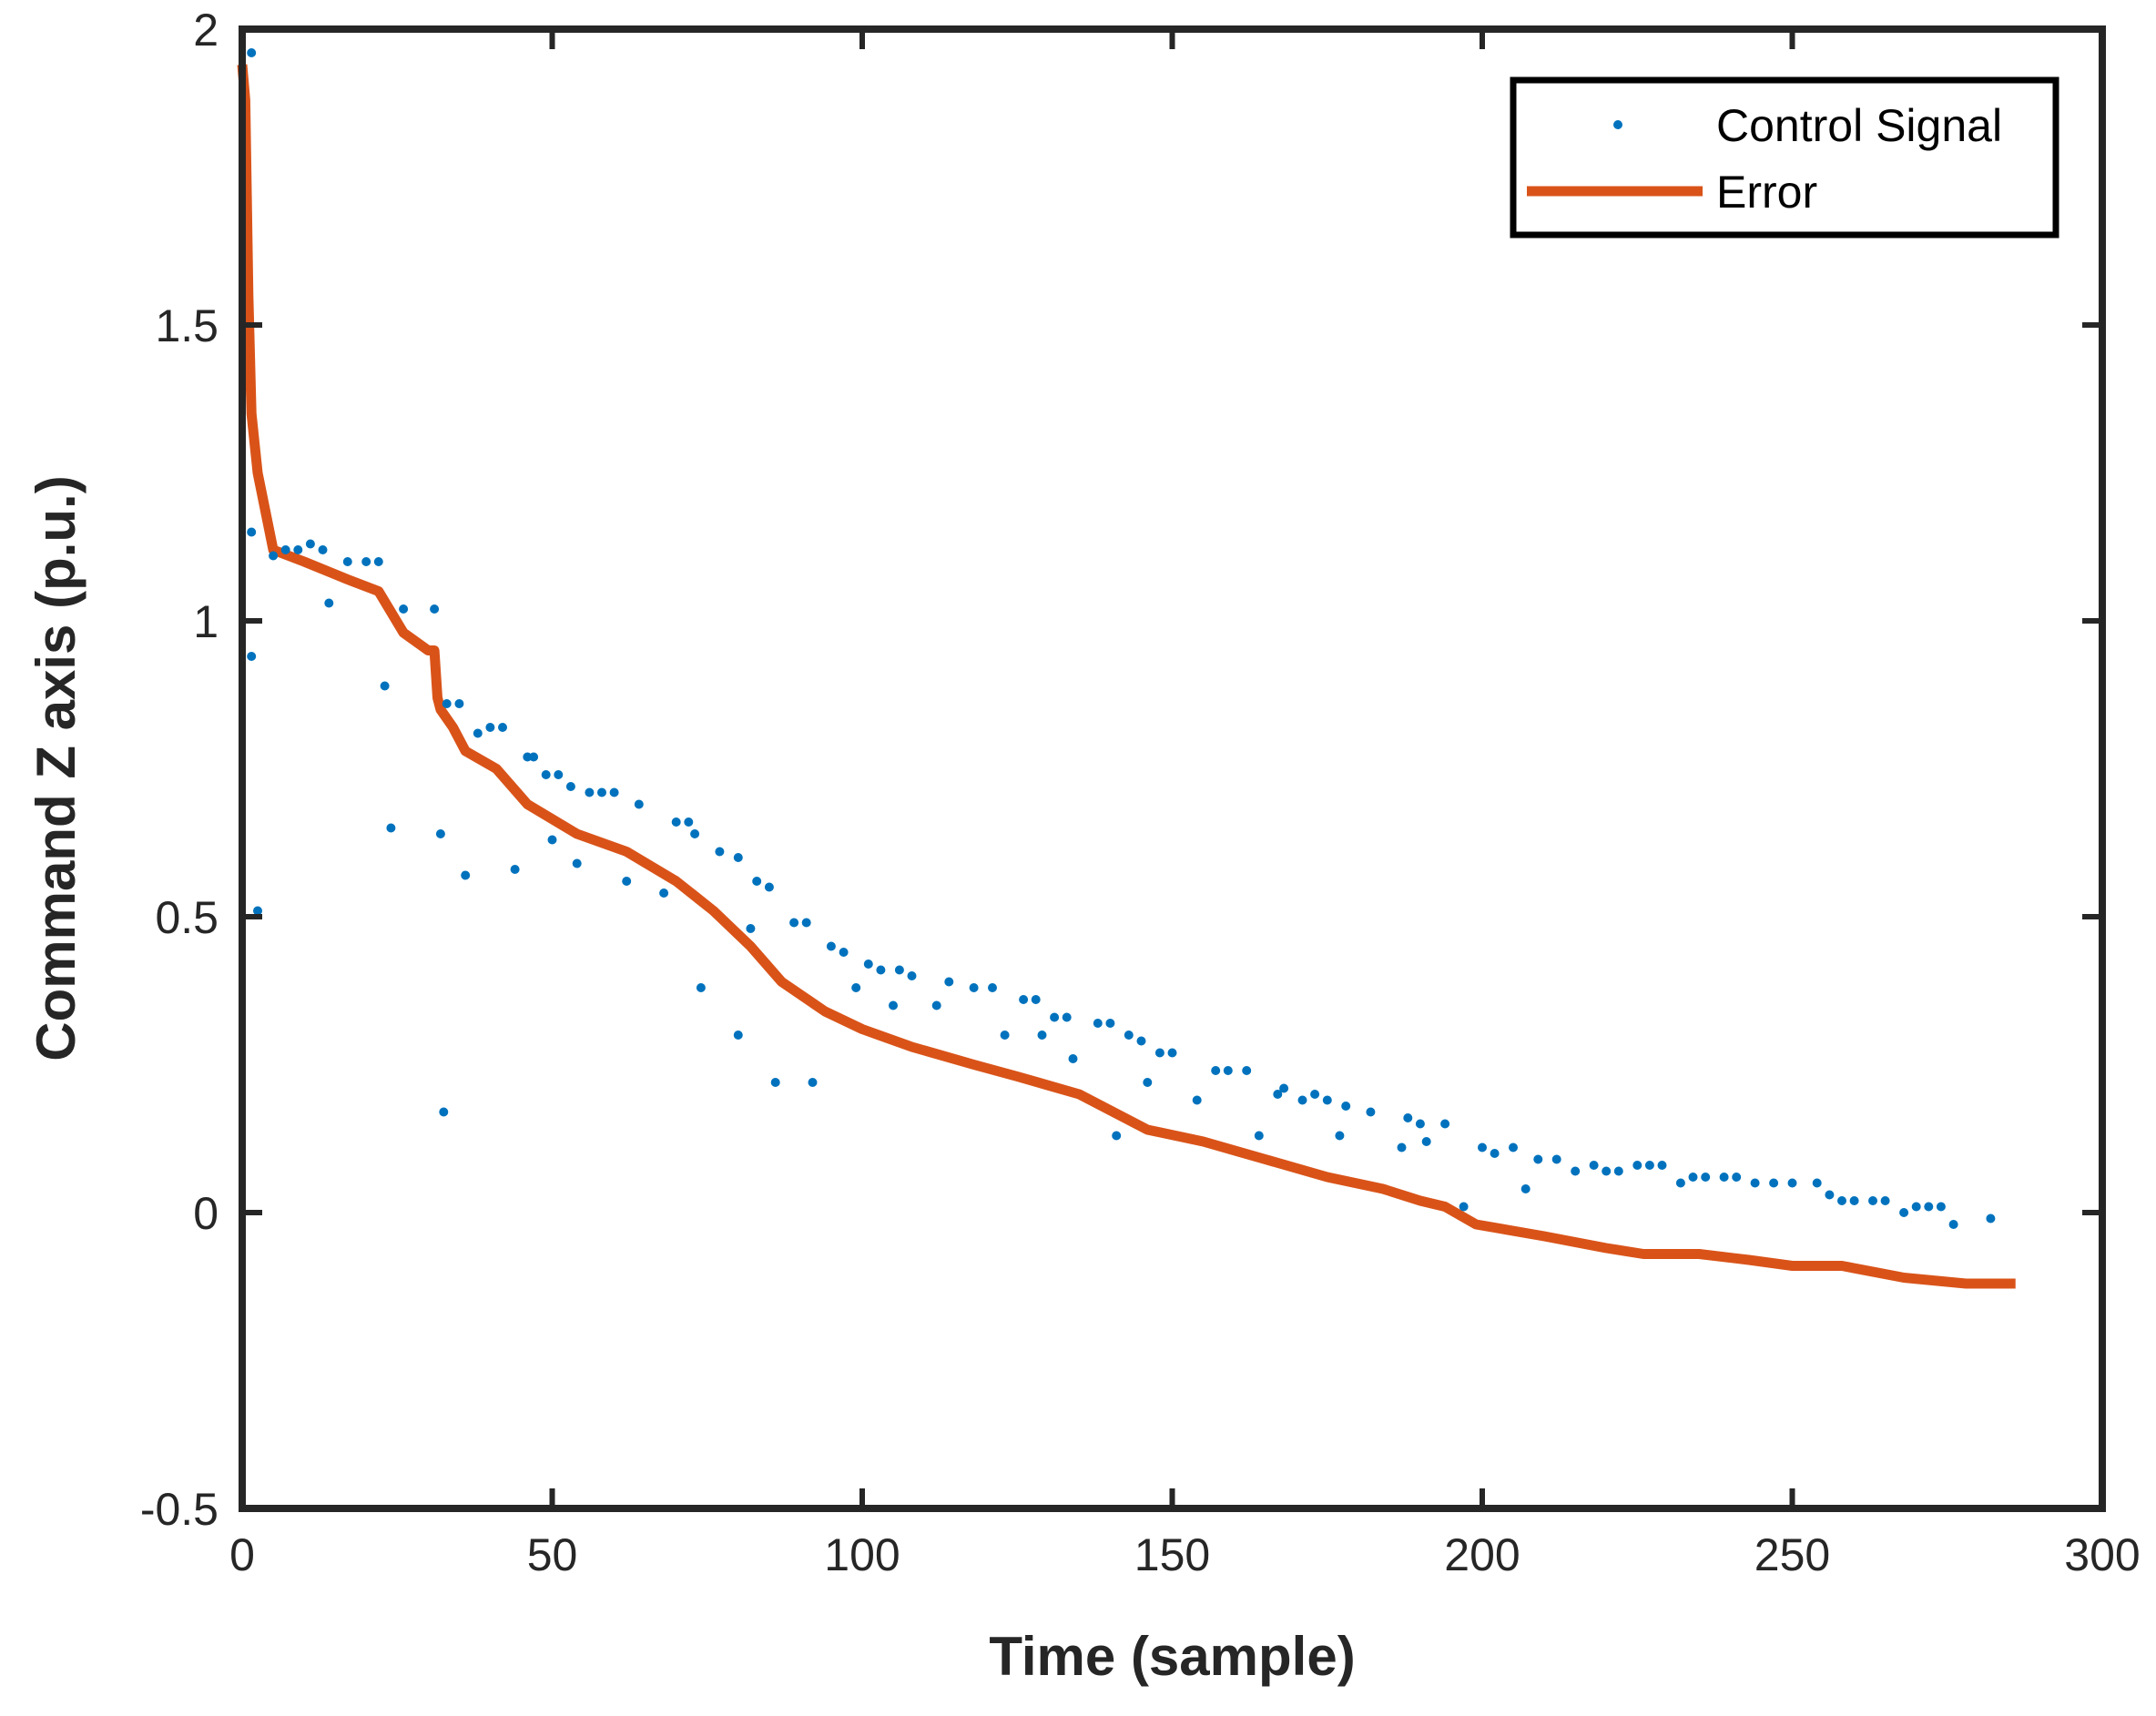 The height and width of the screenshot is (1716, 2156). I want to click on y-axis-title: Command Z axis (p.u.), so click(55, 768).